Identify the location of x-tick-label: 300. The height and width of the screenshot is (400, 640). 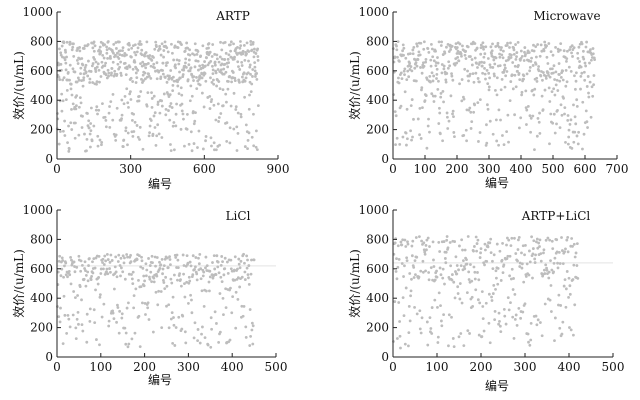
(130, 169).